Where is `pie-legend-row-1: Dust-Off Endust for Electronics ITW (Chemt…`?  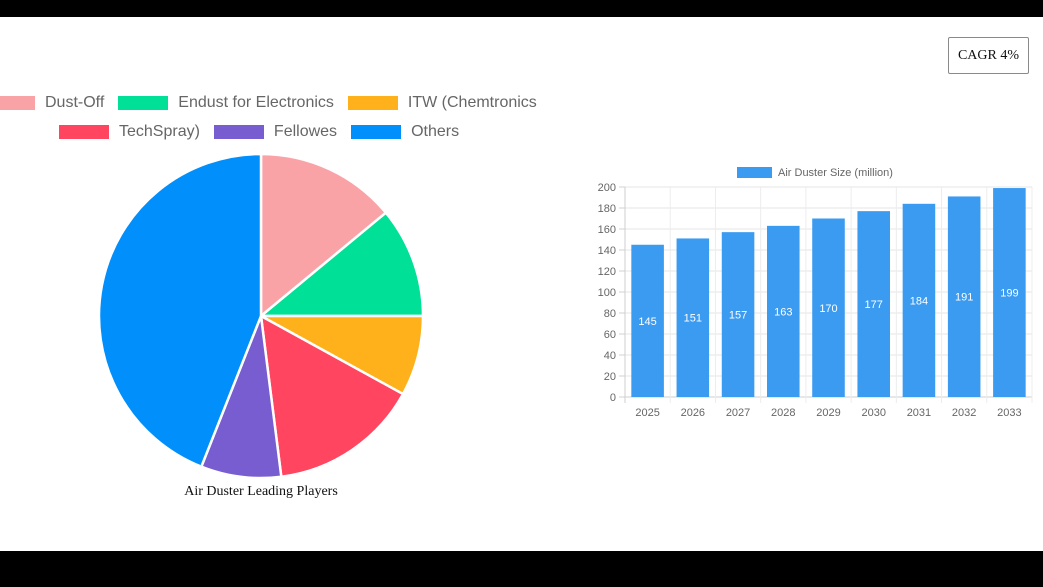
pie-legend-row-1: Dust-Off Endust for Electronics ITW (Chemt… is located at coordinates (275, 103).